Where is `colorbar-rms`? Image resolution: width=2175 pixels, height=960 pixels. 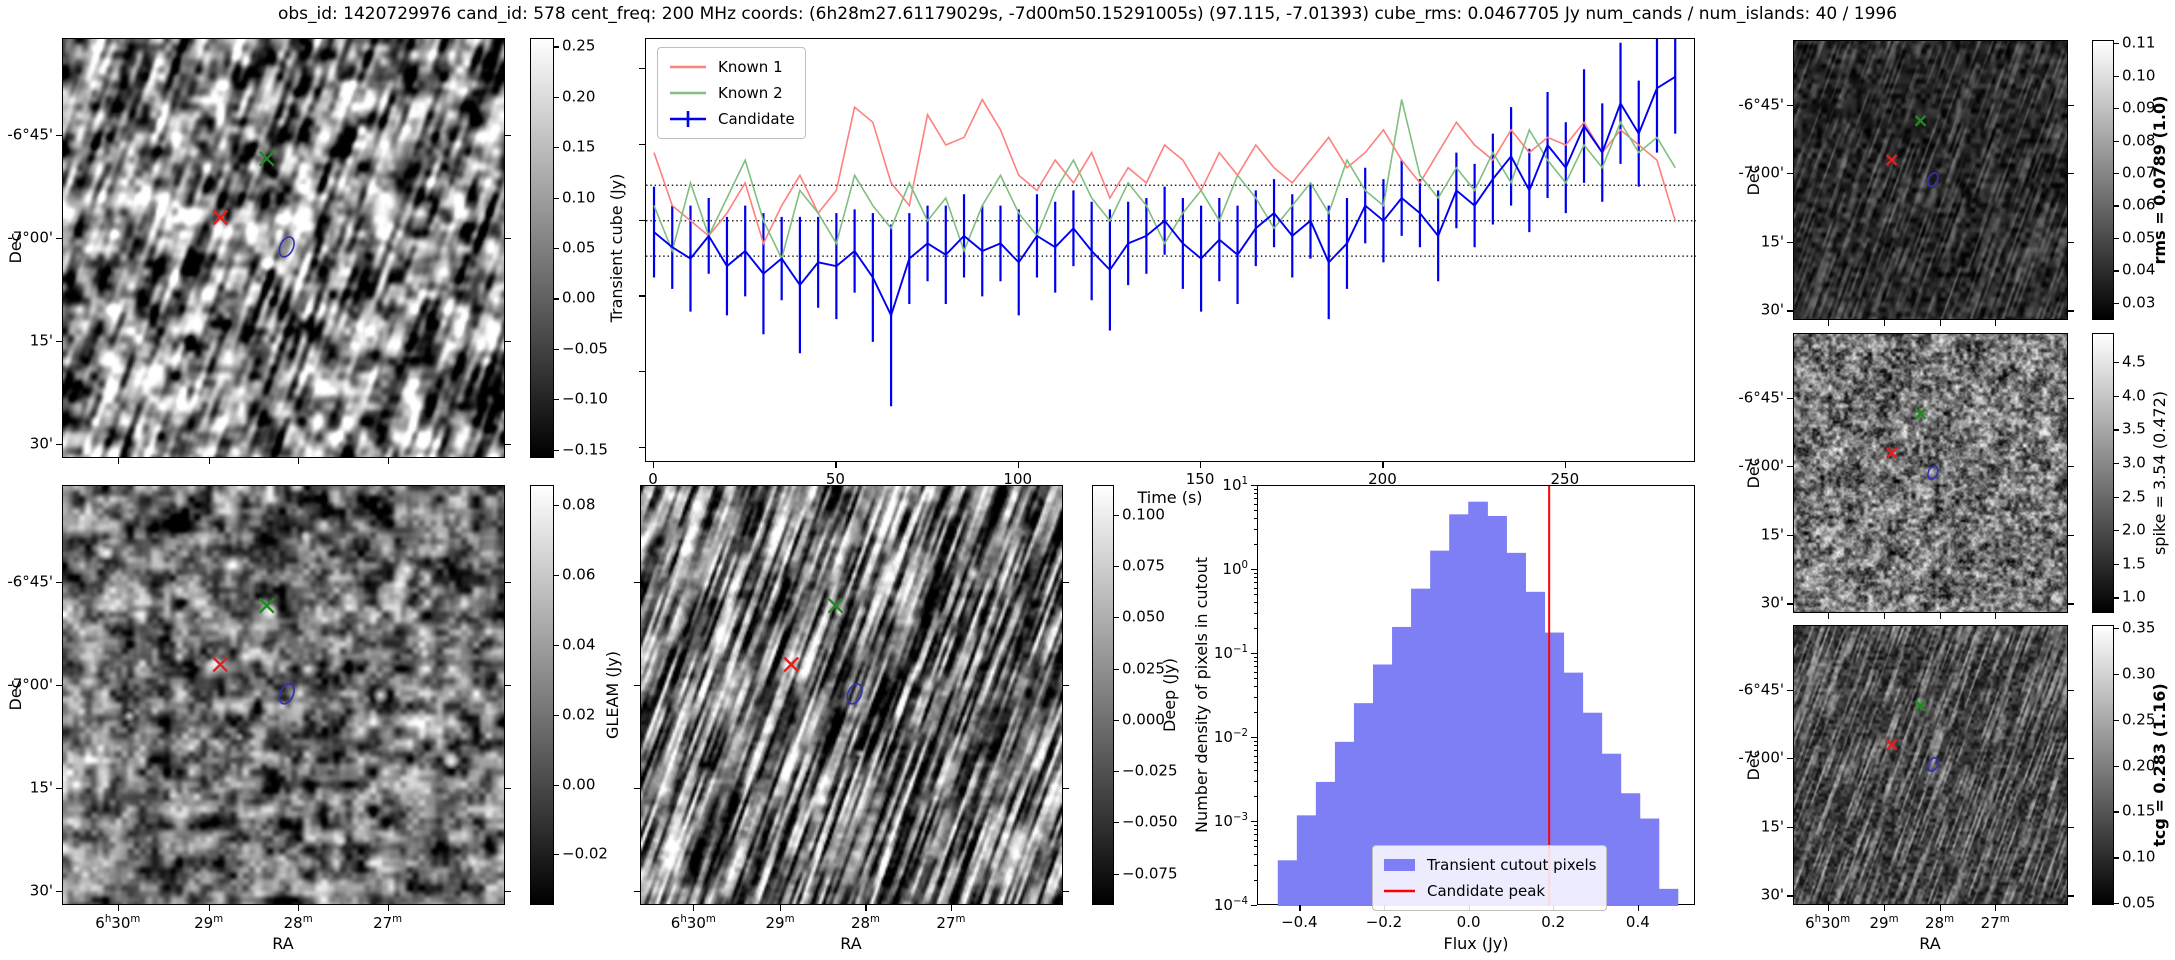 colorbar-rms is located at coordinates (2103, 180).